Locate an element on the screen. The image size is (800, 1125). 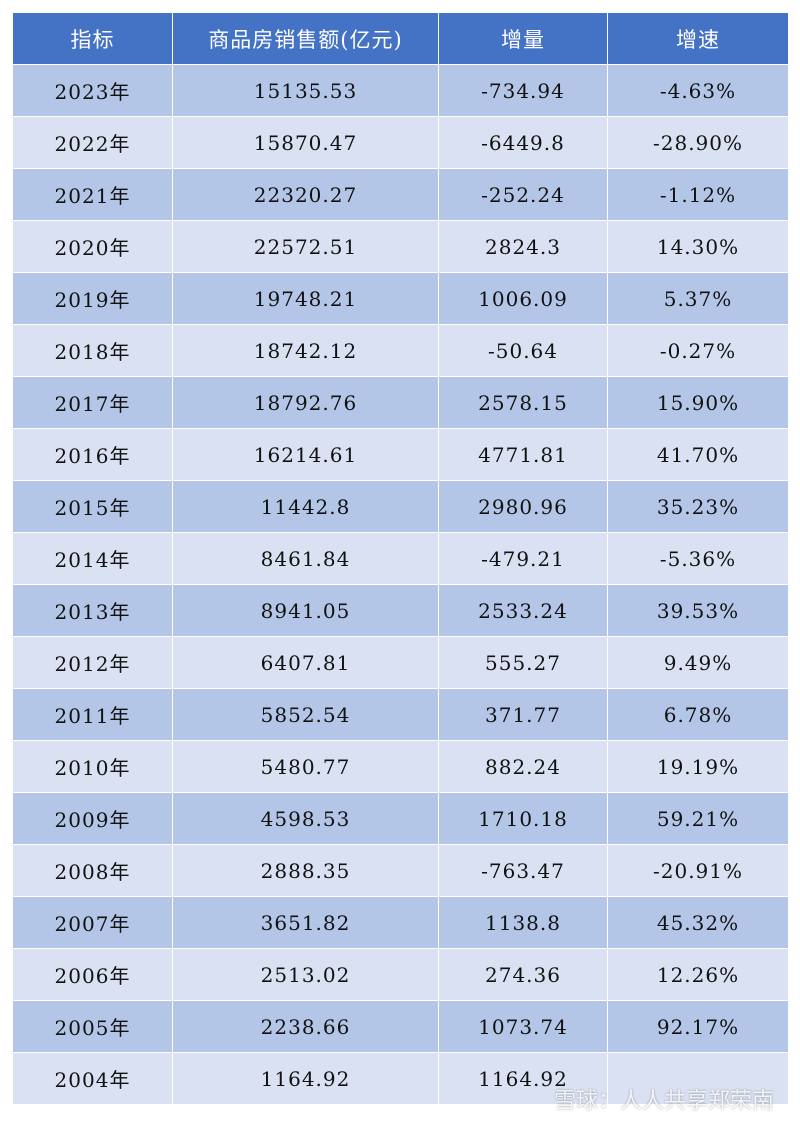
table-row: 2011年 5852.54 371.77 6.78% is located at coordinates (400, 714).